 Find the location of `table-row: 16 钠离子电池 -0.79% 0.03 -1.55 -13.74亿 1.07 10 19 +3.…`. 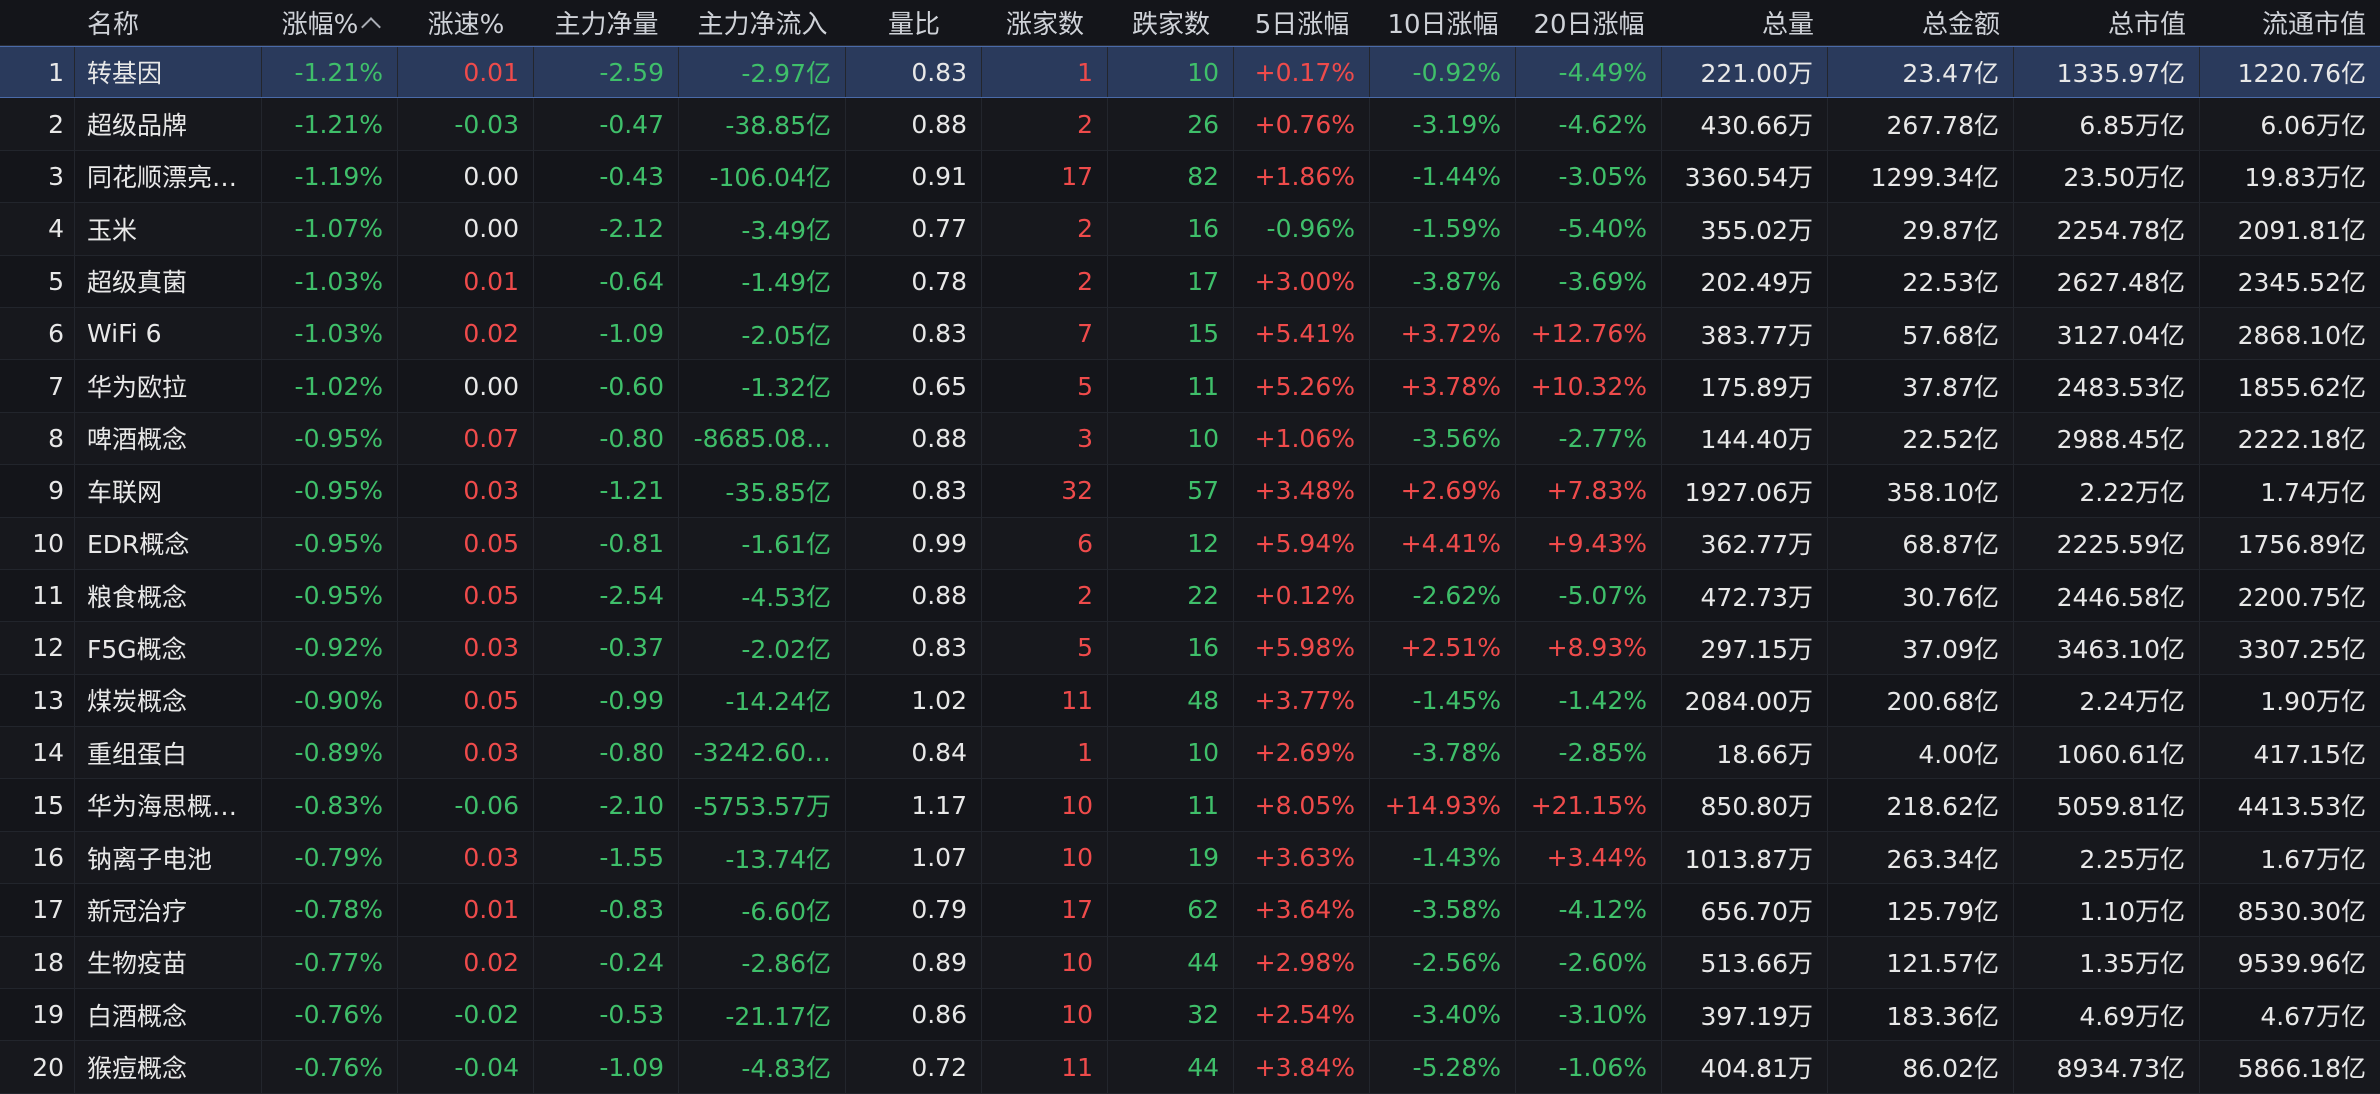

table-row: 16 钠离子电池 -0.79% 0.03 -1.55 -13.74亿 1.07 10 19 +3.… is located at coordinates (1190, 858).